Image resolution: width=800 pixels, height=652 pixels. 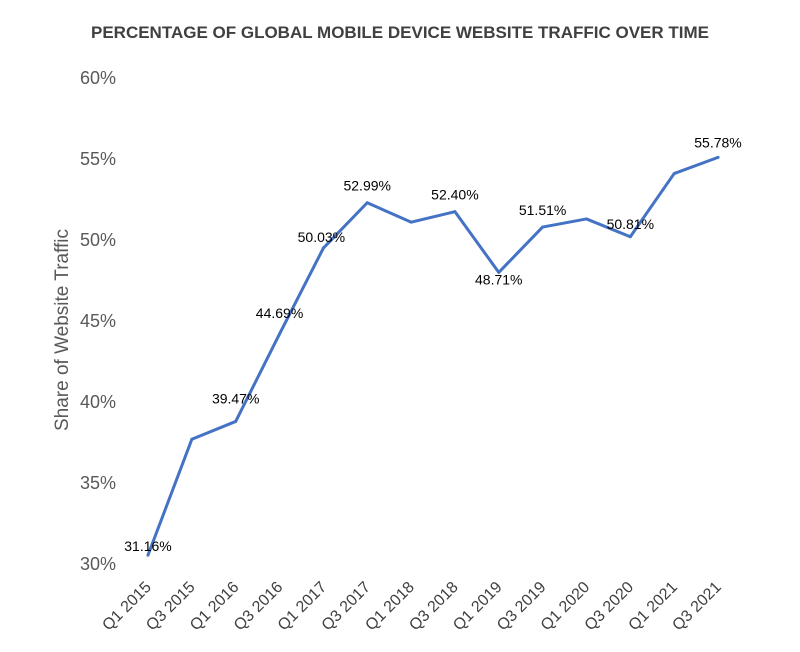 What do you see at coordinates (98, 240) in the screenshot?
I see `y-tick-label: 50%` at bounding box center [98, 240].